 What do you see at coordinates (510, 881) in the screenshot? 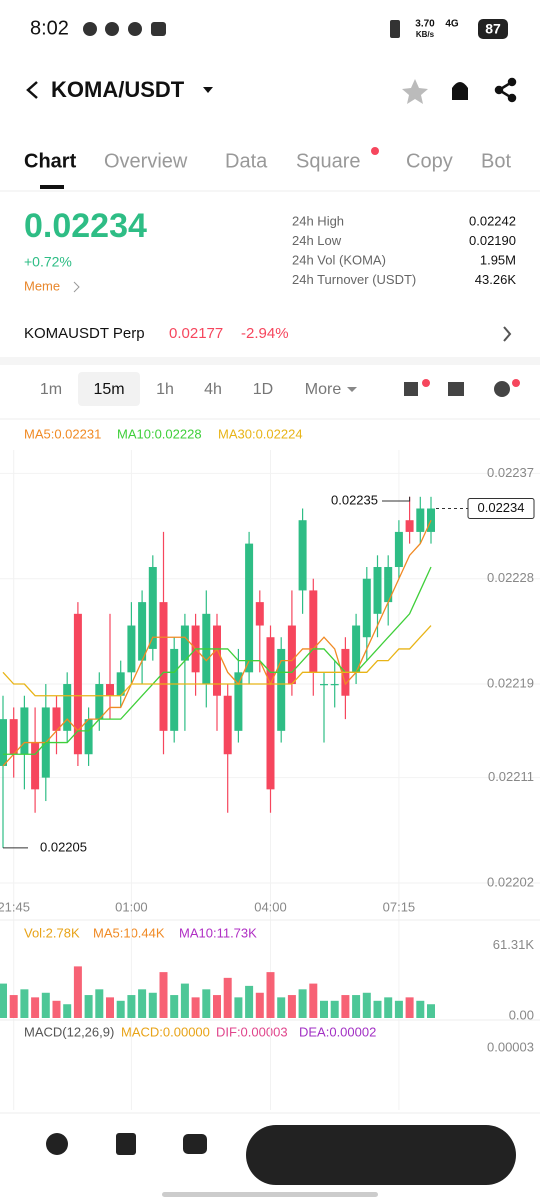
I see `y-tick-label: 0.02202` at bounding box center [510, 881].